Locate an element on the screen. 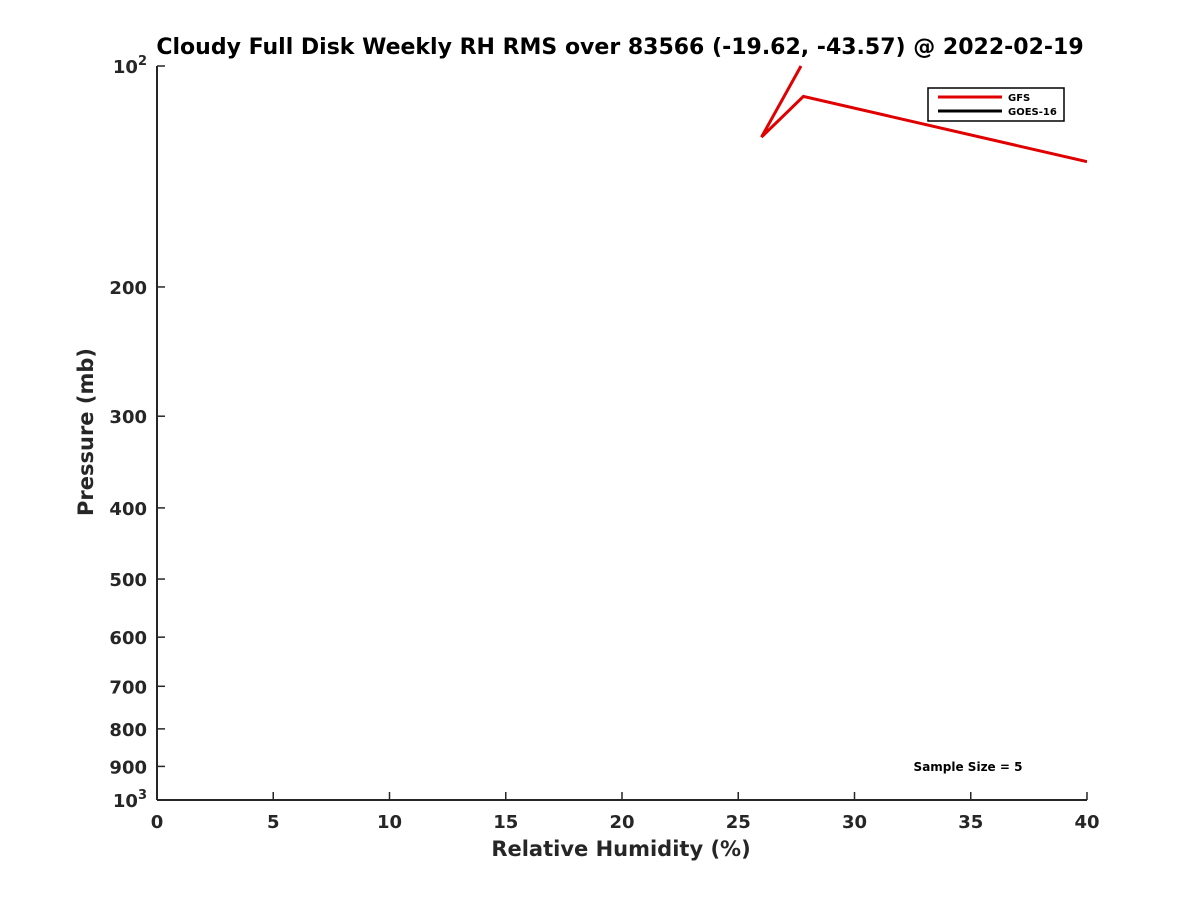  legend-box is located at coordinates (996, 104).